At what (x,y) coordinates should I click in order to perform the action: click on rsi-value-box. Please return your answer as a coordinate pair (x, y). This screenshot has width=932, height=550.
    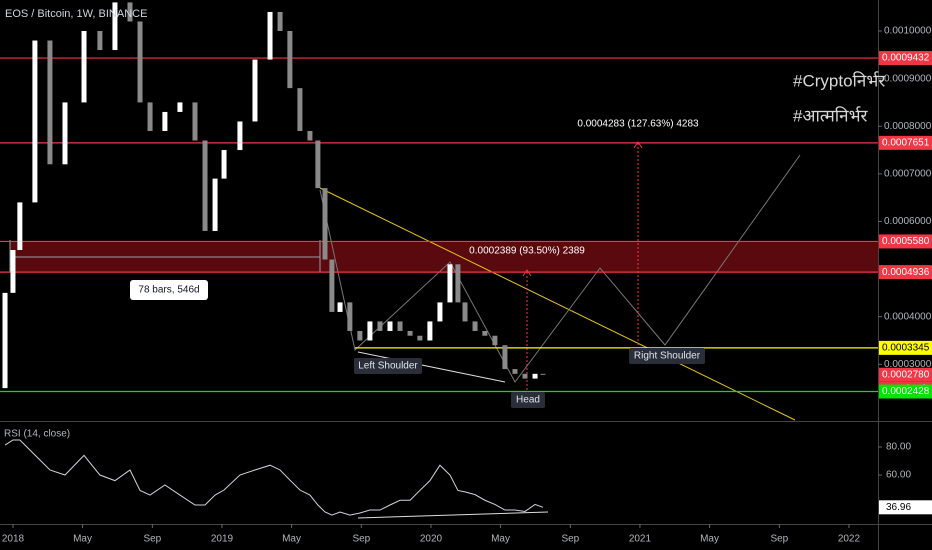
    Looking at the image, I should click on (905, 507).